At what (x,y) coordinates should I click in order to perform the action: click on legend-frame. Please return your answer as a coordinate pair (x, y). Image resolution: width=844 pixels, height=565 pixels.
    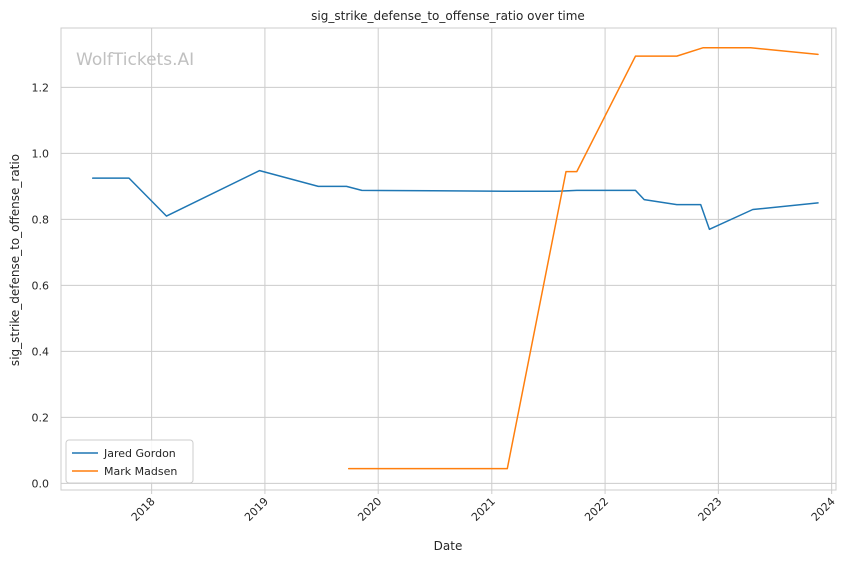
    Looking at the image, I should click on (129, 461).